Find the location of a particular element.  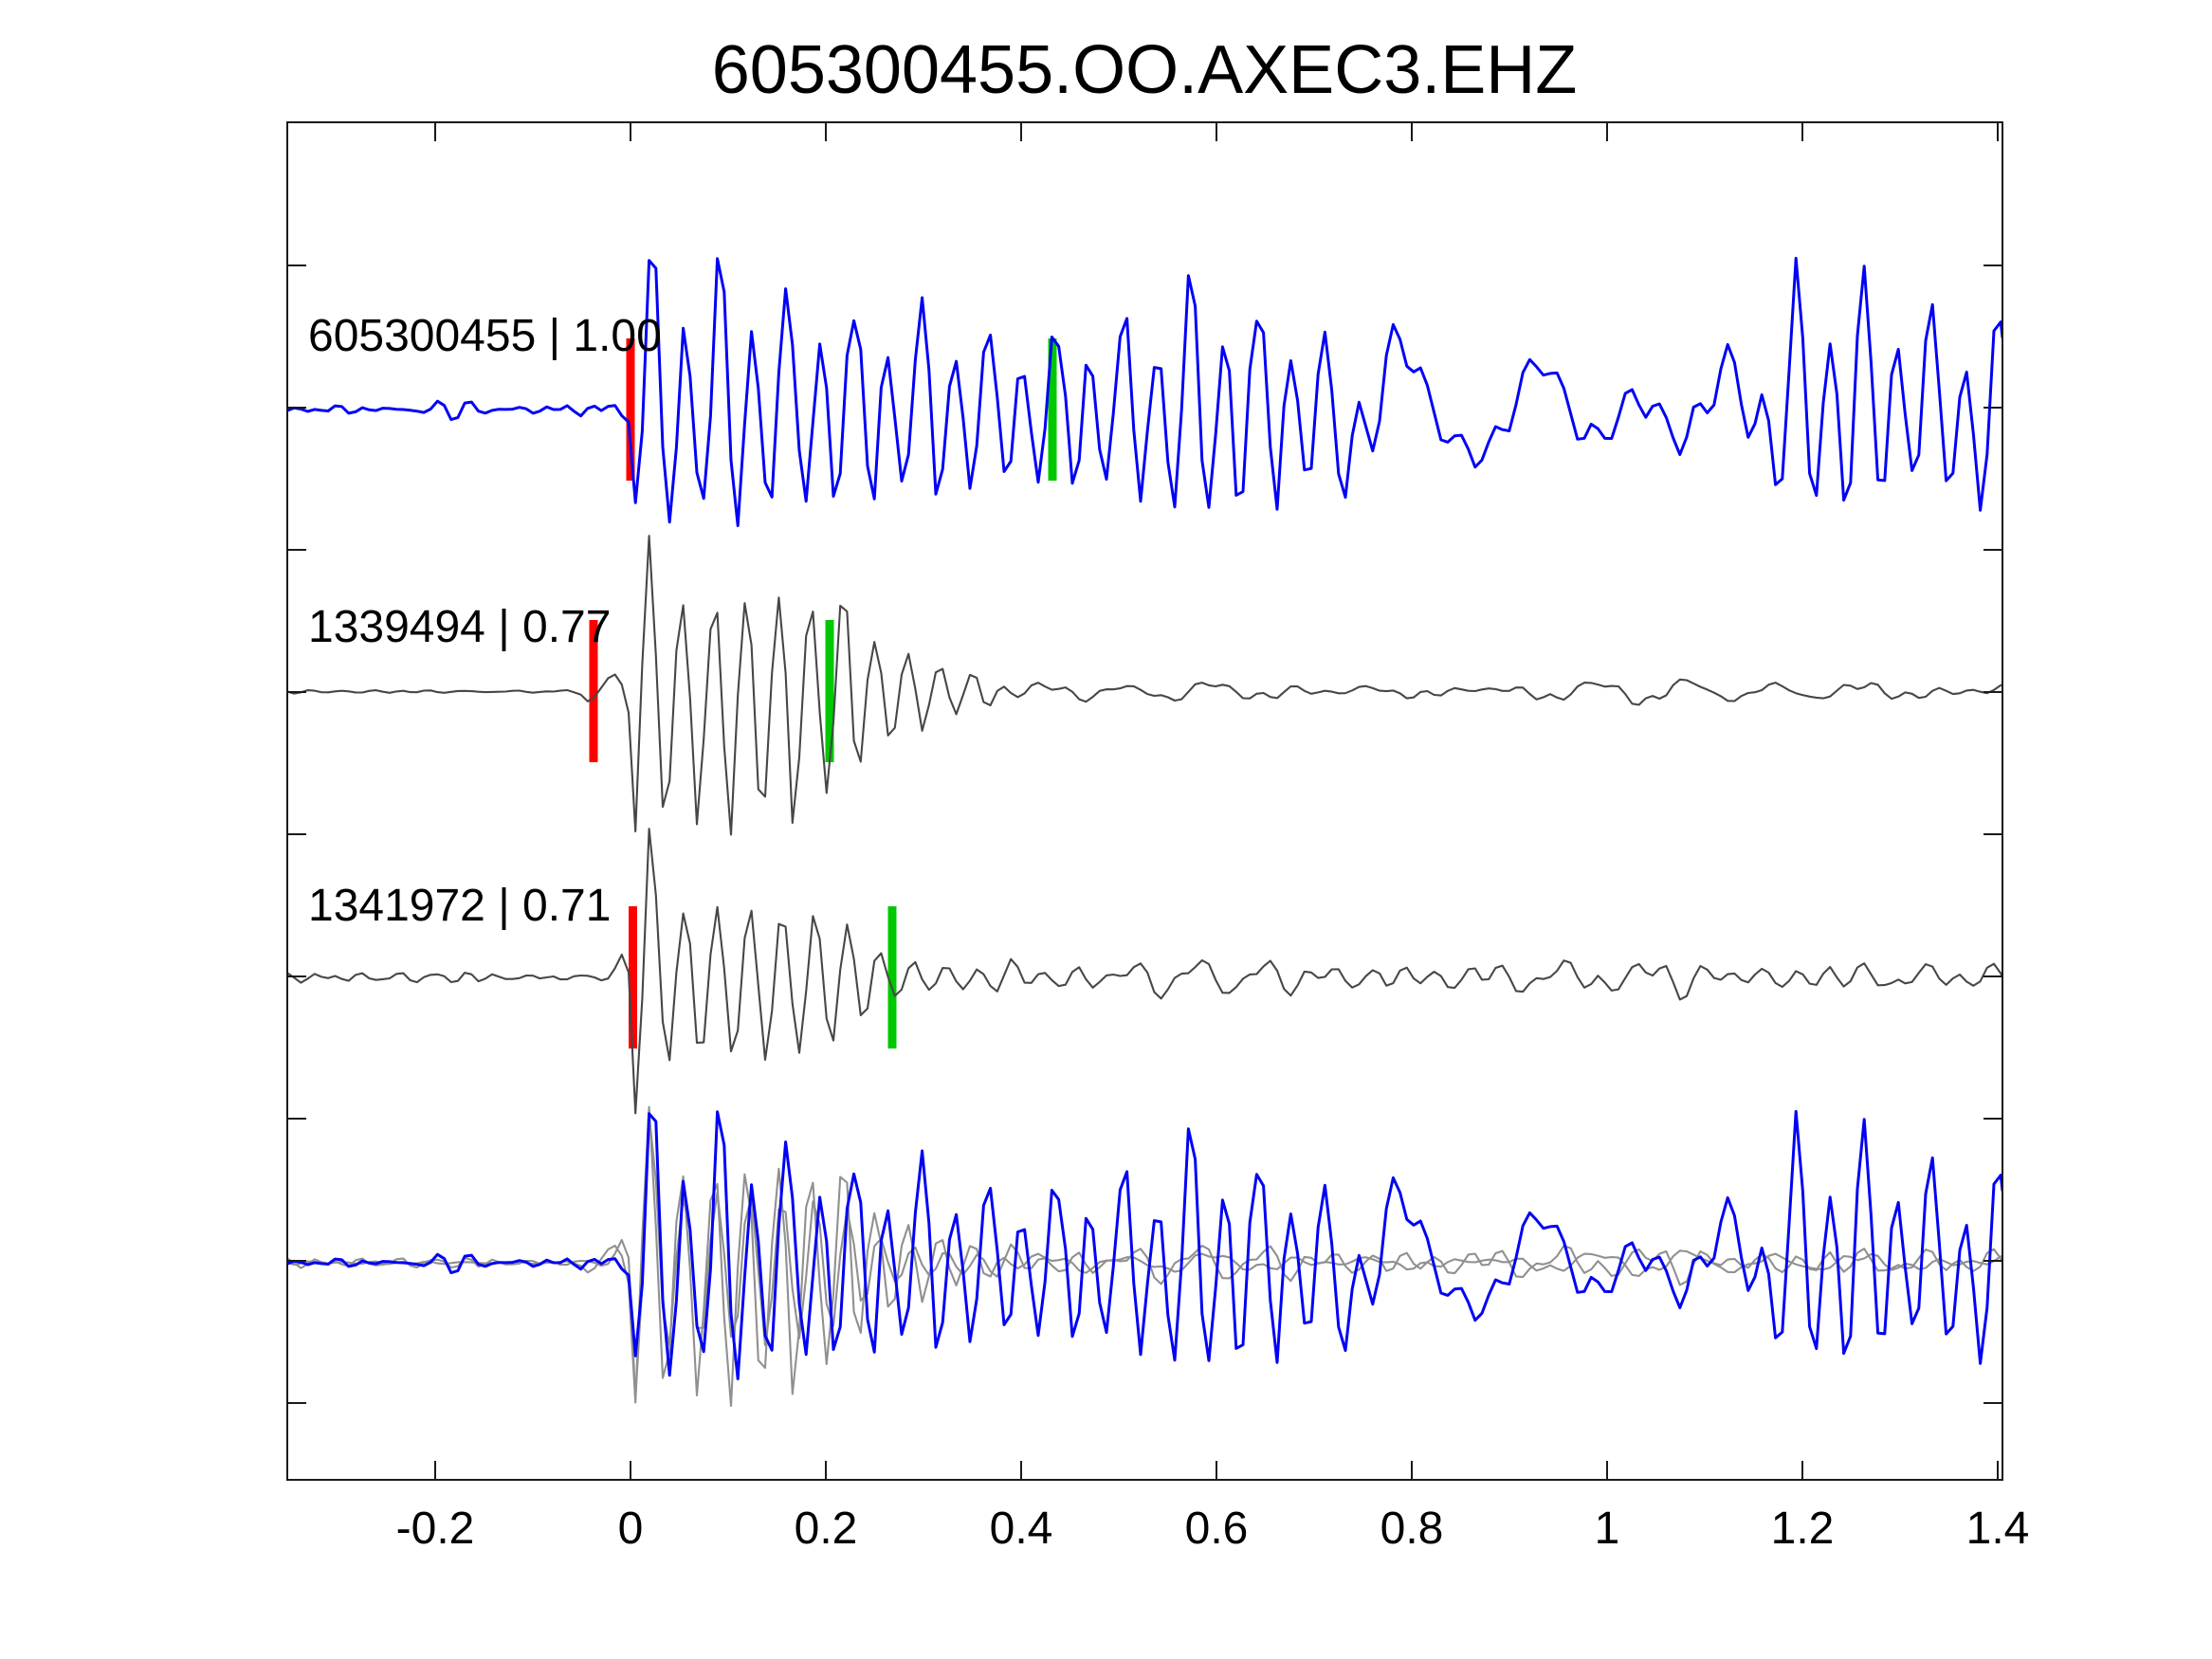

svg-text: 1.2 is located at coordinates (1803, 1529).